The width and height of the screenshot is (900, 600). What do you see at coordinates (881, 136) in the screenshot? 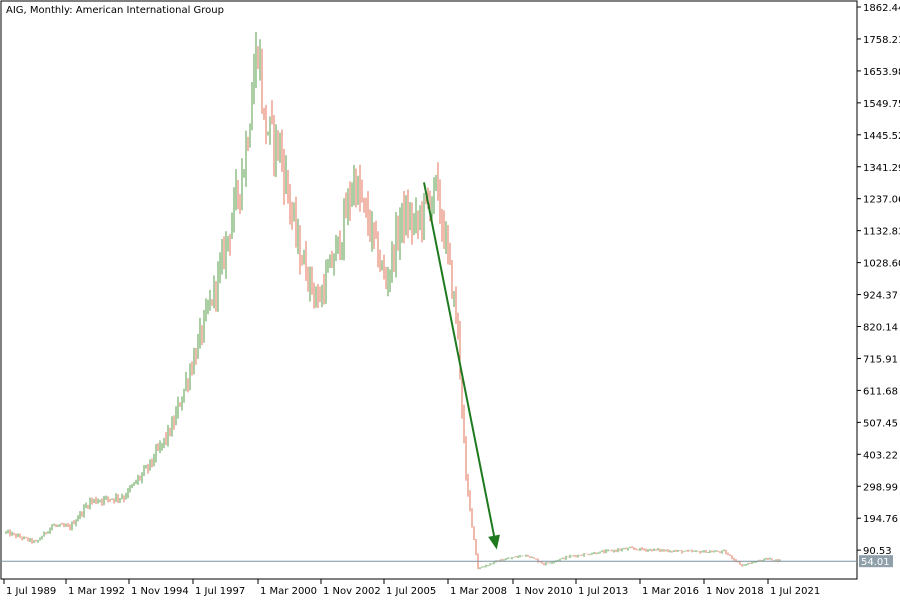
I see `y-tick-label: 1445.52` at bounding box center [881, 136].